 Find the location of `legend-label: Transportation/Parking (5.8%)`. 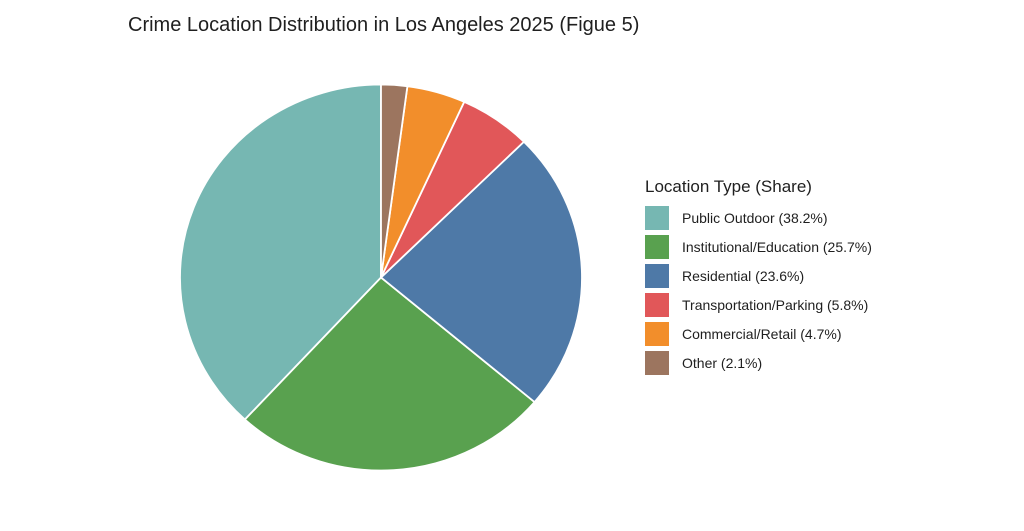

legend-label: Transportation/Parking (5.8%) is located at coordinates (775, 305).